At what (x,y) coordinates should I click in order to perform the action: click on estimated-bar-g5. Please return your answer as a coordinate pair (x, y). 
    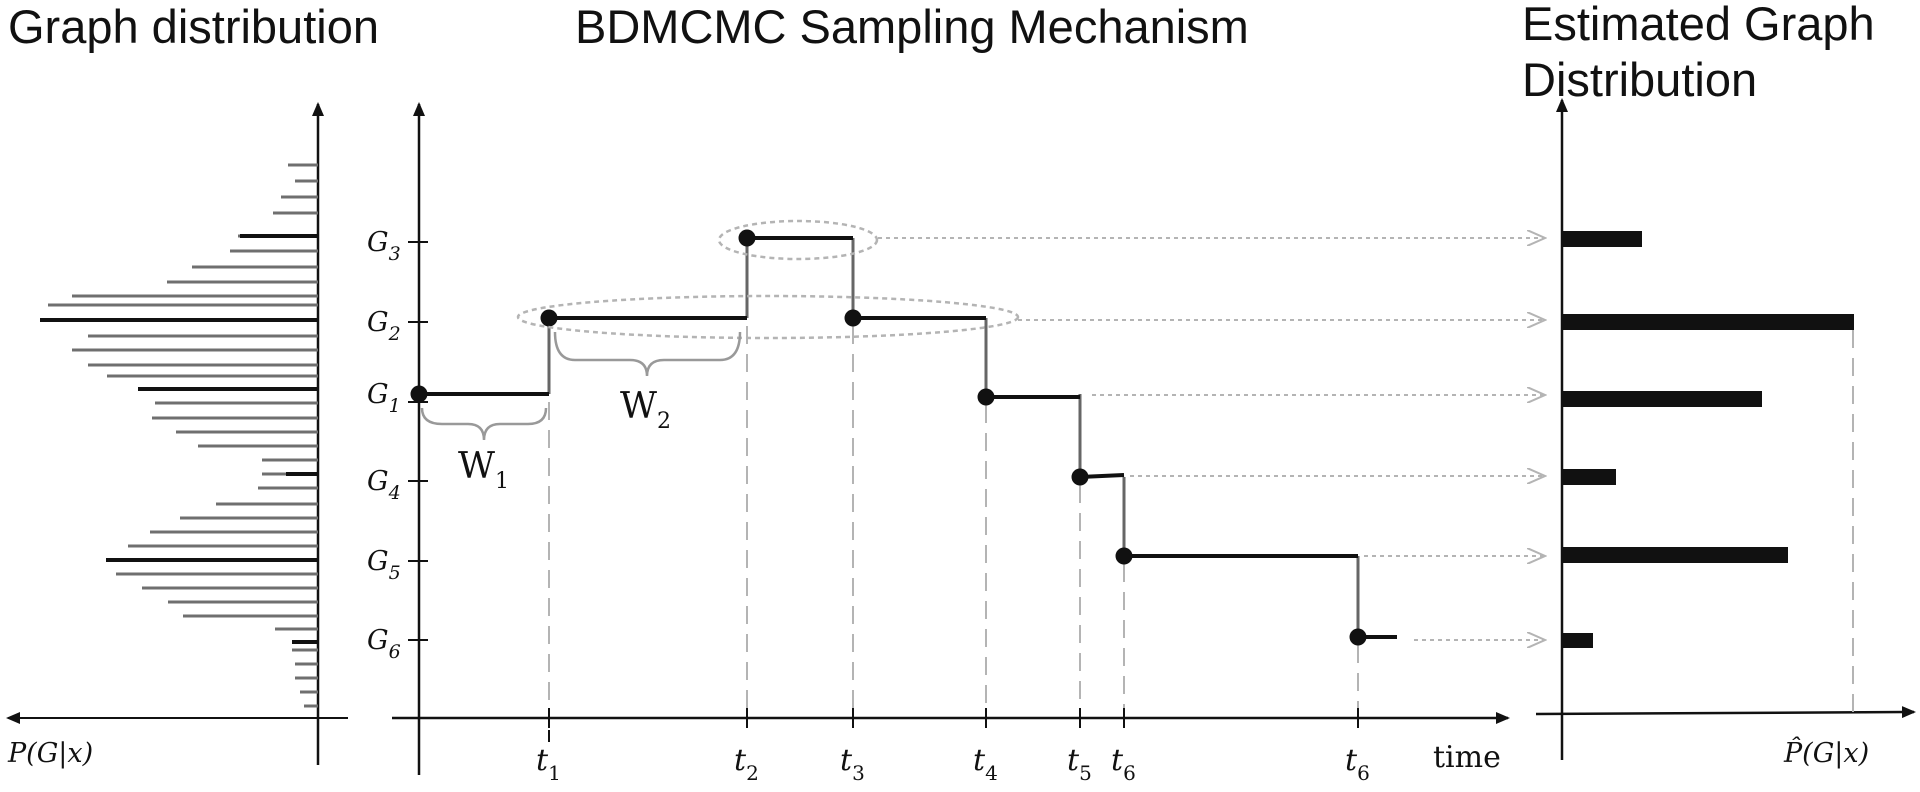
    Looking at the image, I should click on (1675, 555).